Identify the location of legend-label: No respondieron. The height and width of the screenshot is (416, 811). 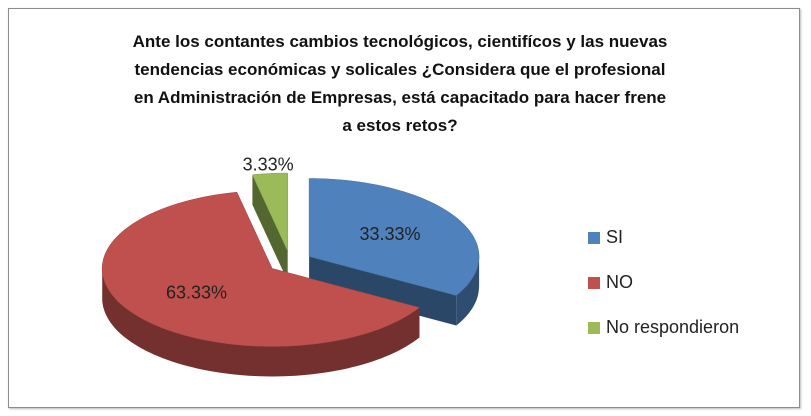
(672, 327).